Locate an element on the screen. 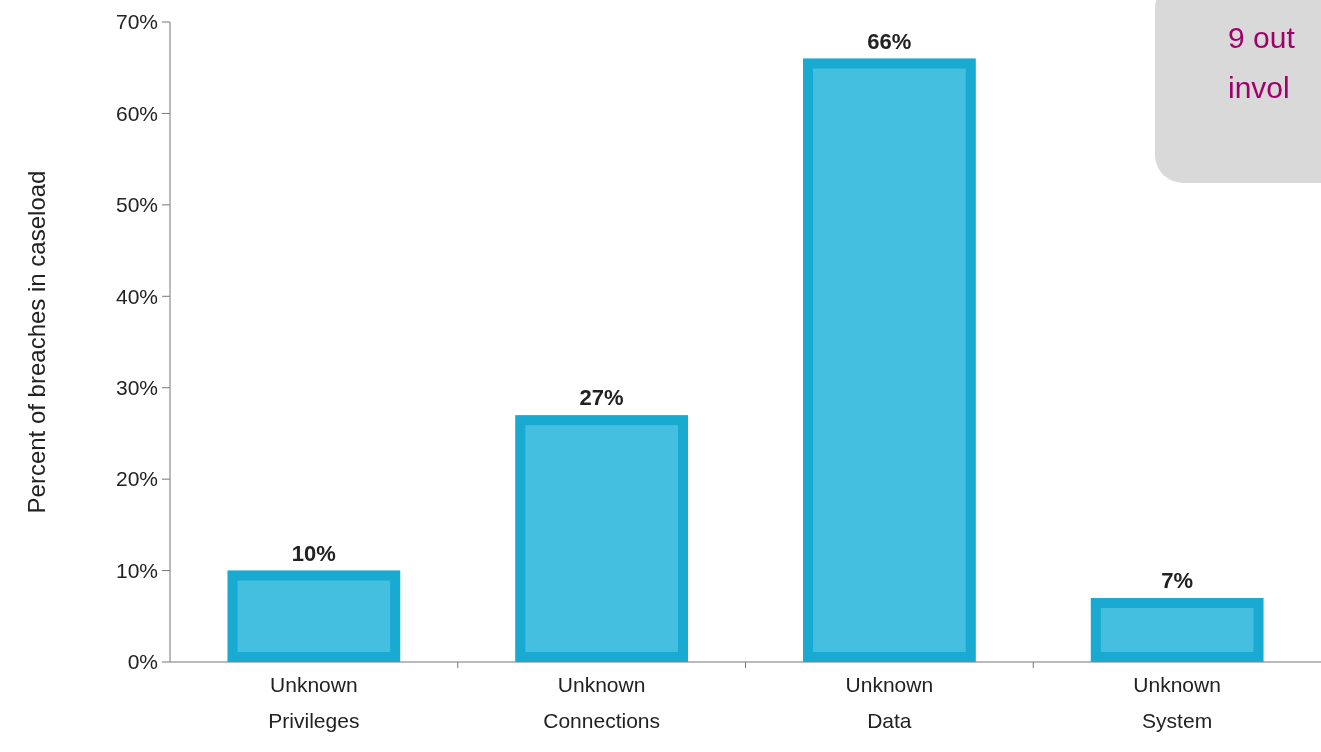 This screenshot has width=1321, height=752. callout-box: 9 out invol is located at coordinates (1238, 91).